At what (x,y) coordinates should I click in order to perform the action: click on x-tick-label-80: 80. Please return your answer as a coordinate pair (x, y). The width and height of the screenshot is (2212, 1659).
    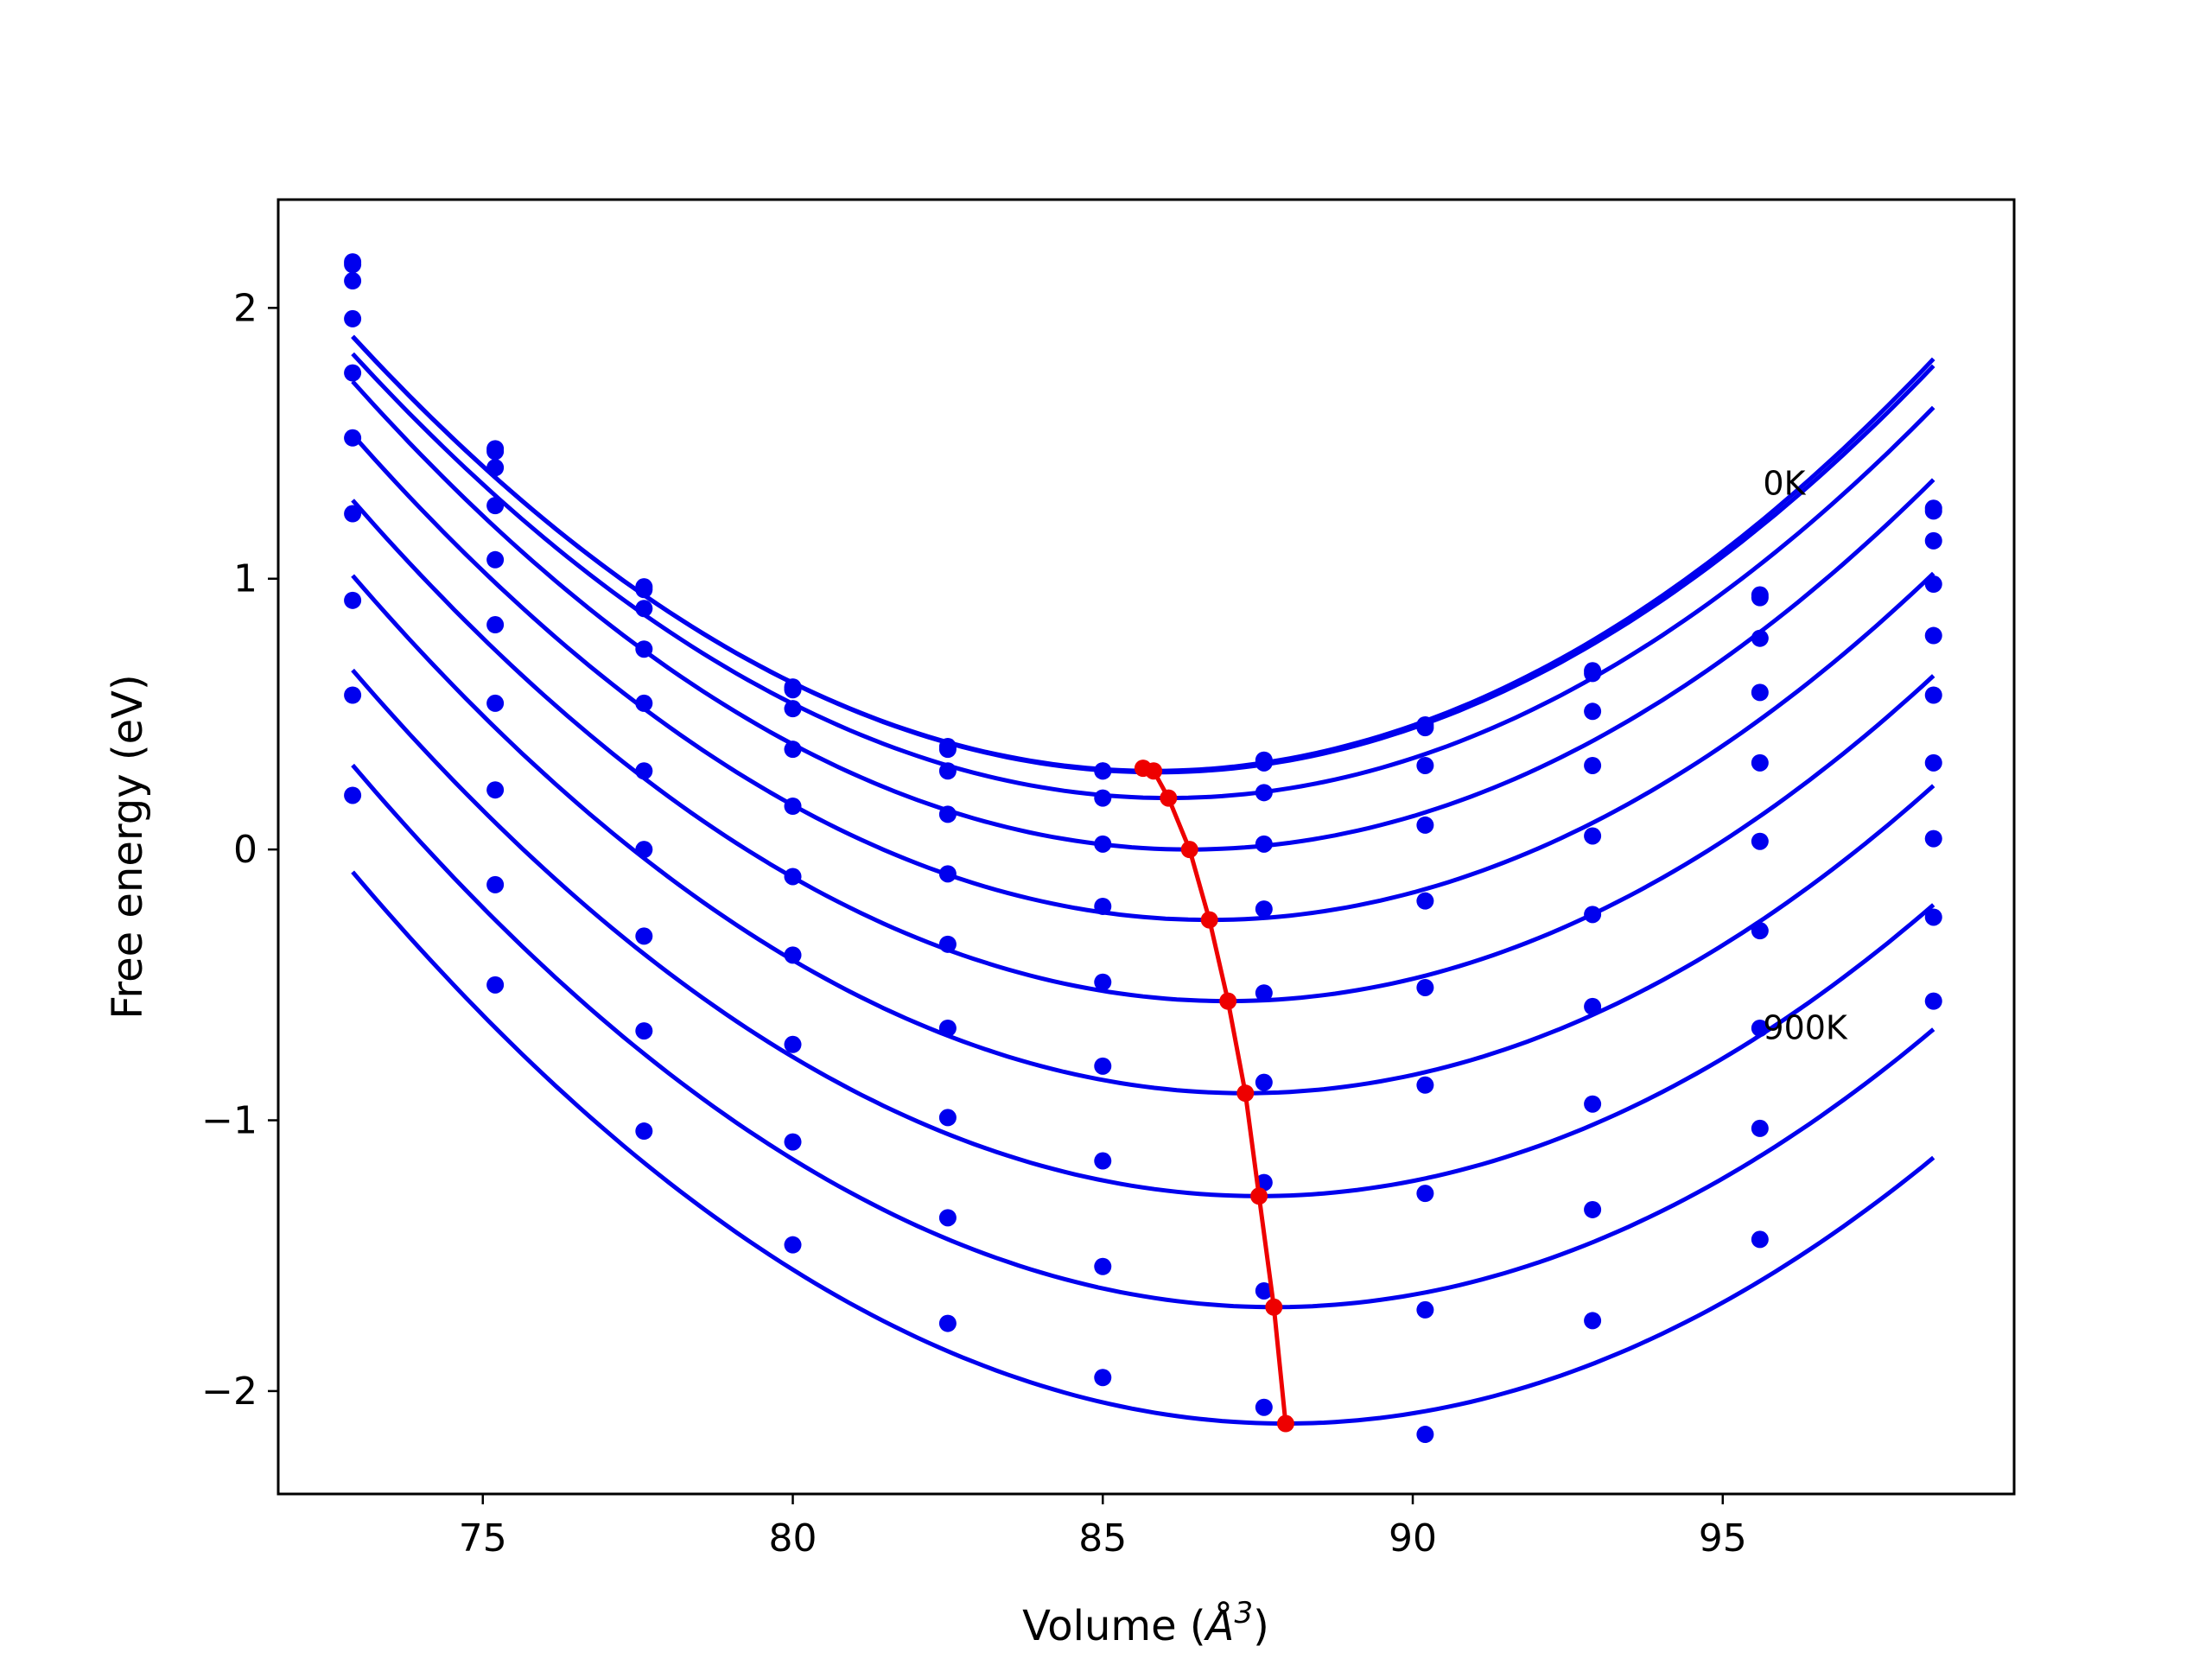
    Looking at the image, I should click on (793, 1538).